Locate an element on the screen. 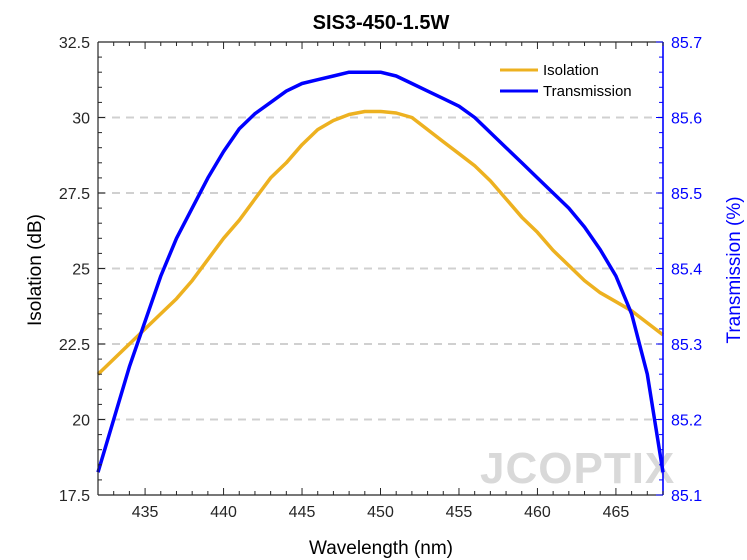 The image size is (747, 560). y-right-tick-label: 85.4 is located at coordinates (686, 270).